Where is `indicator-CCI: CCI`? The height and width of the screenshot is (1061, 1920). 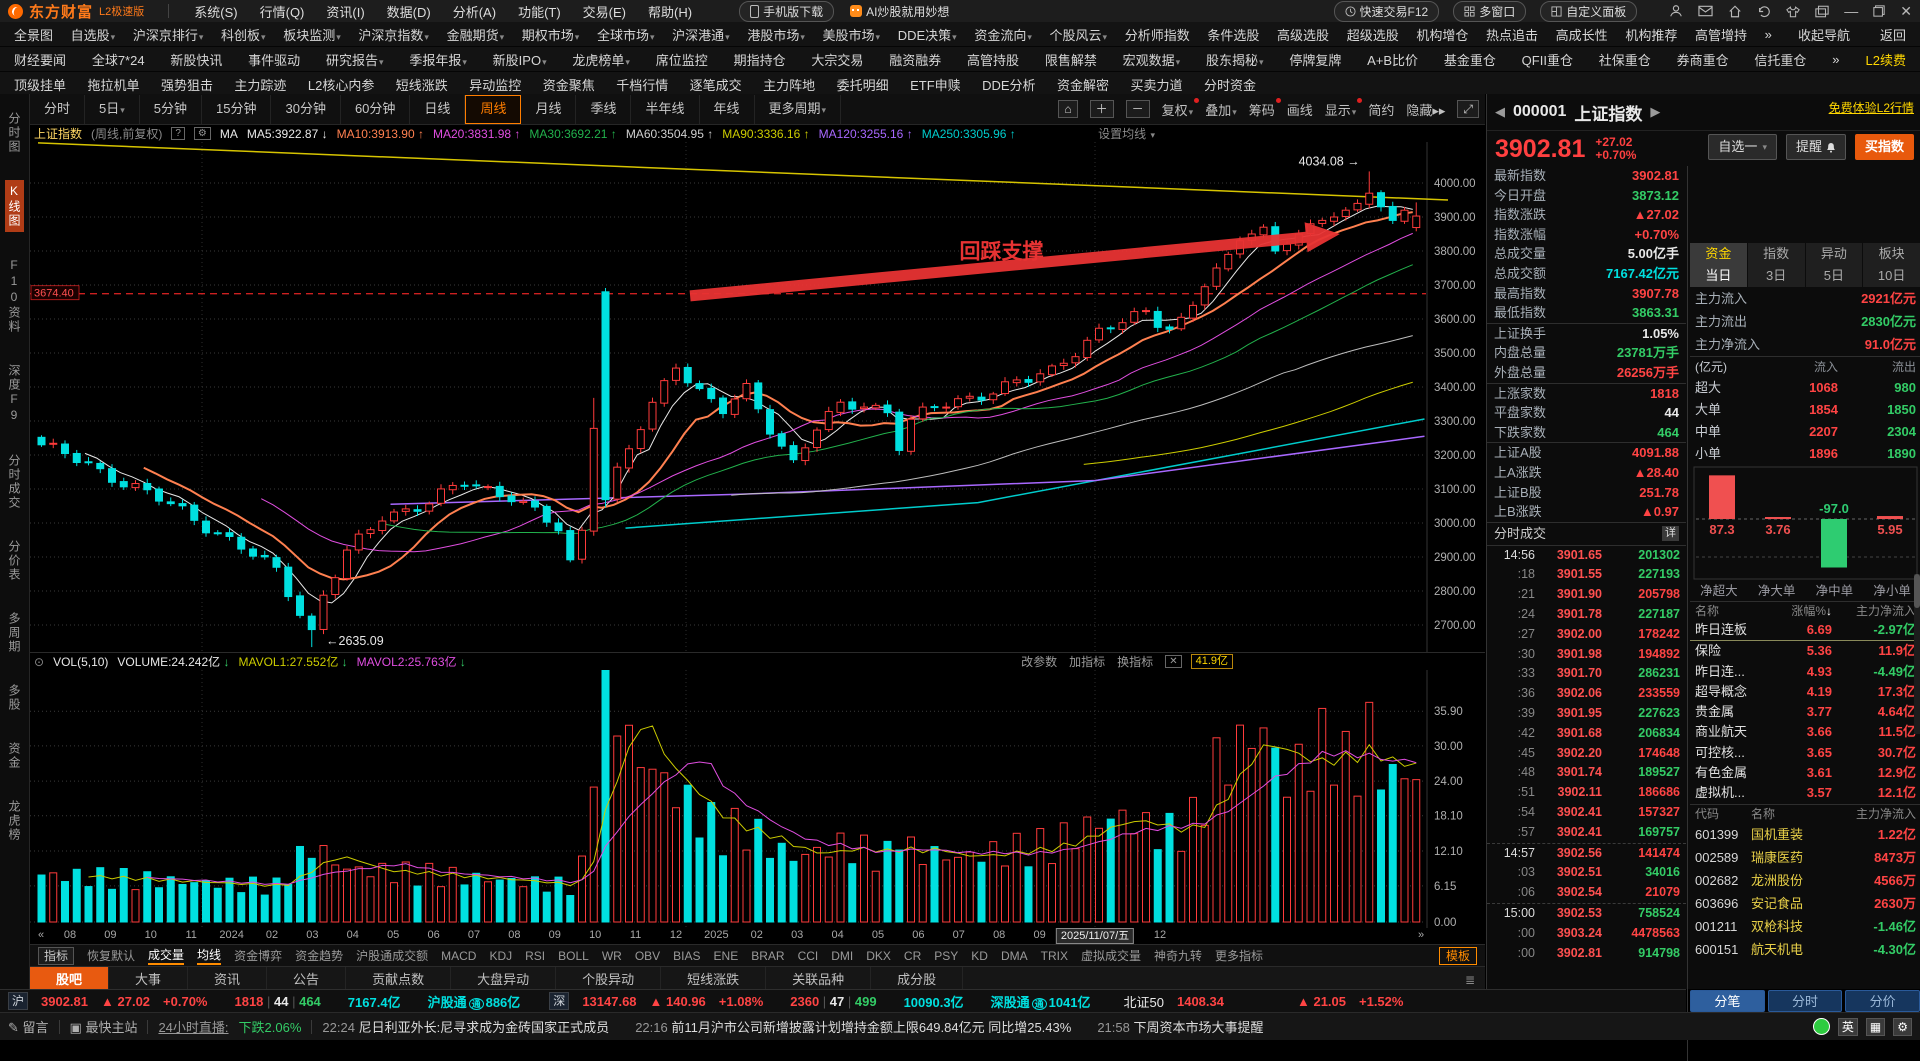 indicator-CCI: CCI is located at coordinates (808, 955).